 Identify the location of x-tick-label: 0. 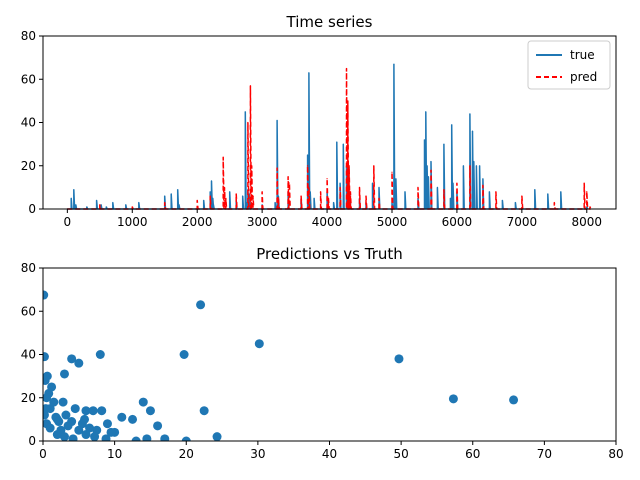
(43, 454).